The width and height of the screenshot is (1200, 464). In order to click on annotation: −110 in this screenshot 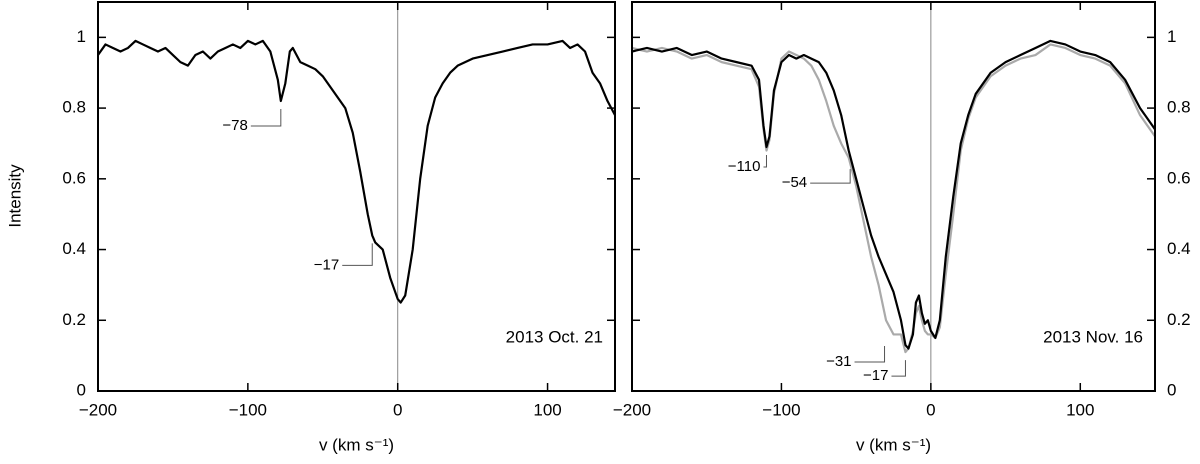, I will do `click(744, 166)`.